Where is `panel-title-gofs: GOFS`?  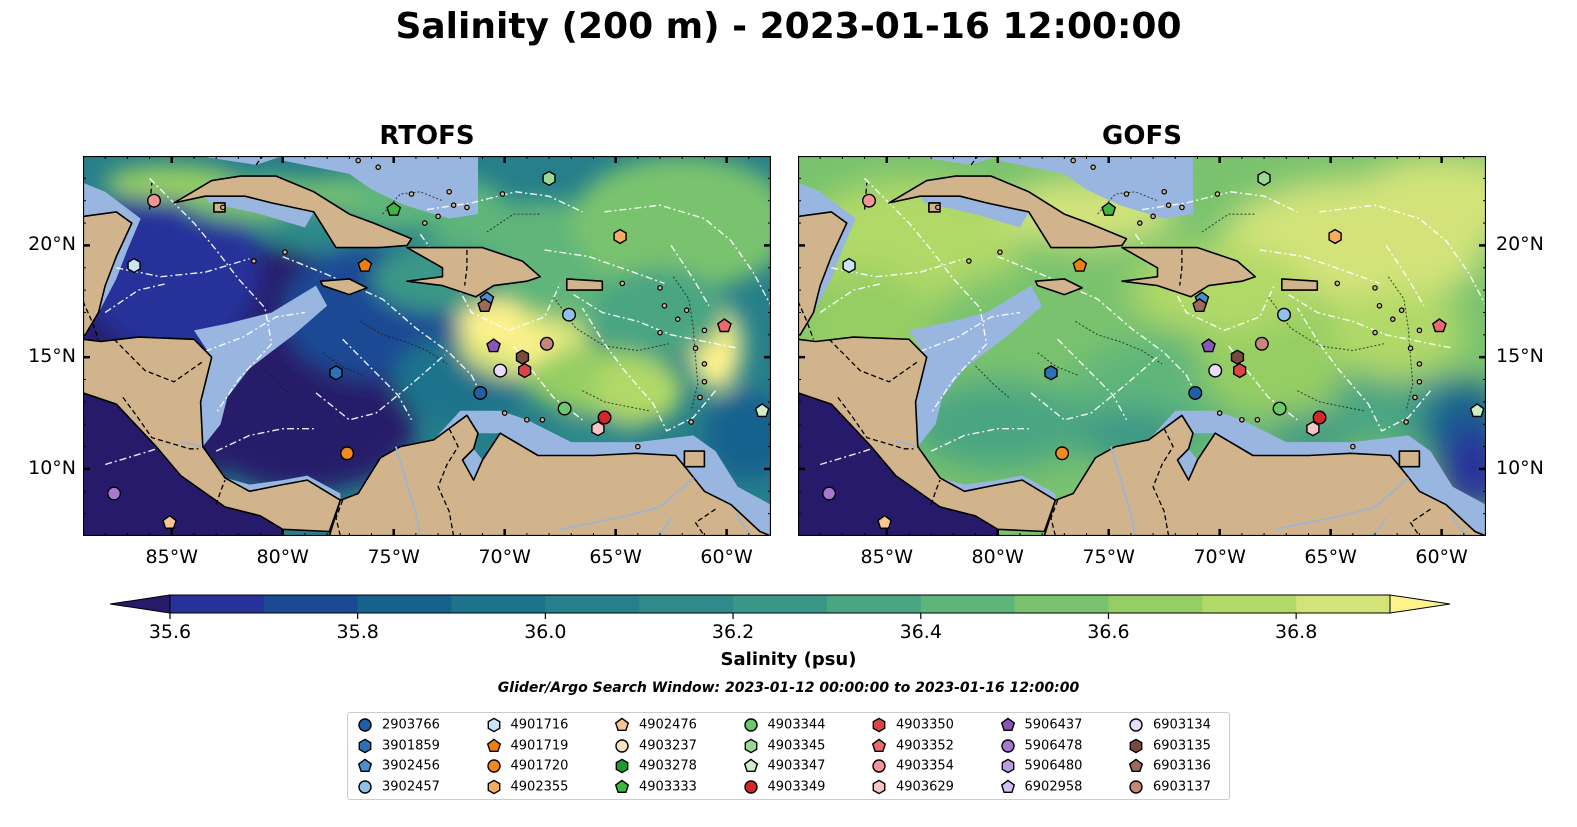
panel-title-gofs: GOFS is located at coordinates (1142, 136).